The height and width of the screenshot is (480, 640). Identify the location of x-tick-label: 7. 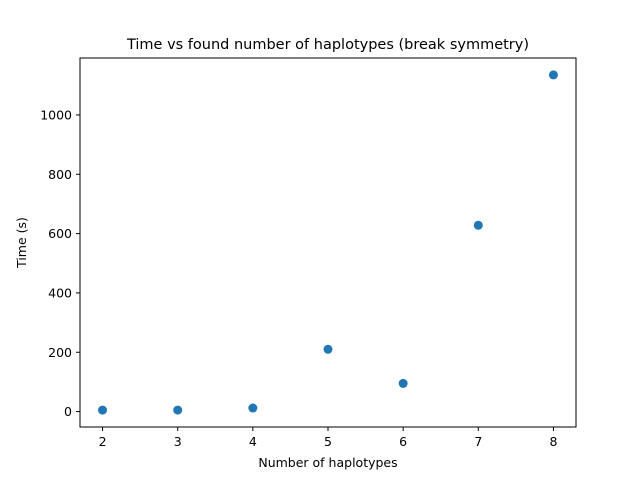
(478, 441).